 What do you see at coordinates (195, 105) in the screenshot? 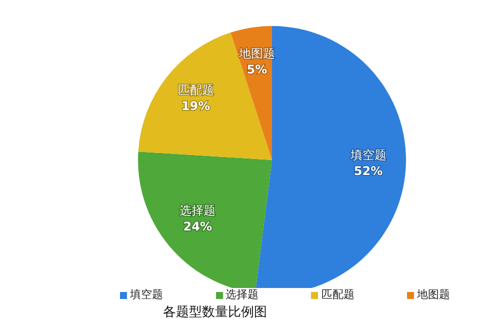
I see `data-label: 19%` at bounding box center [195, 105].